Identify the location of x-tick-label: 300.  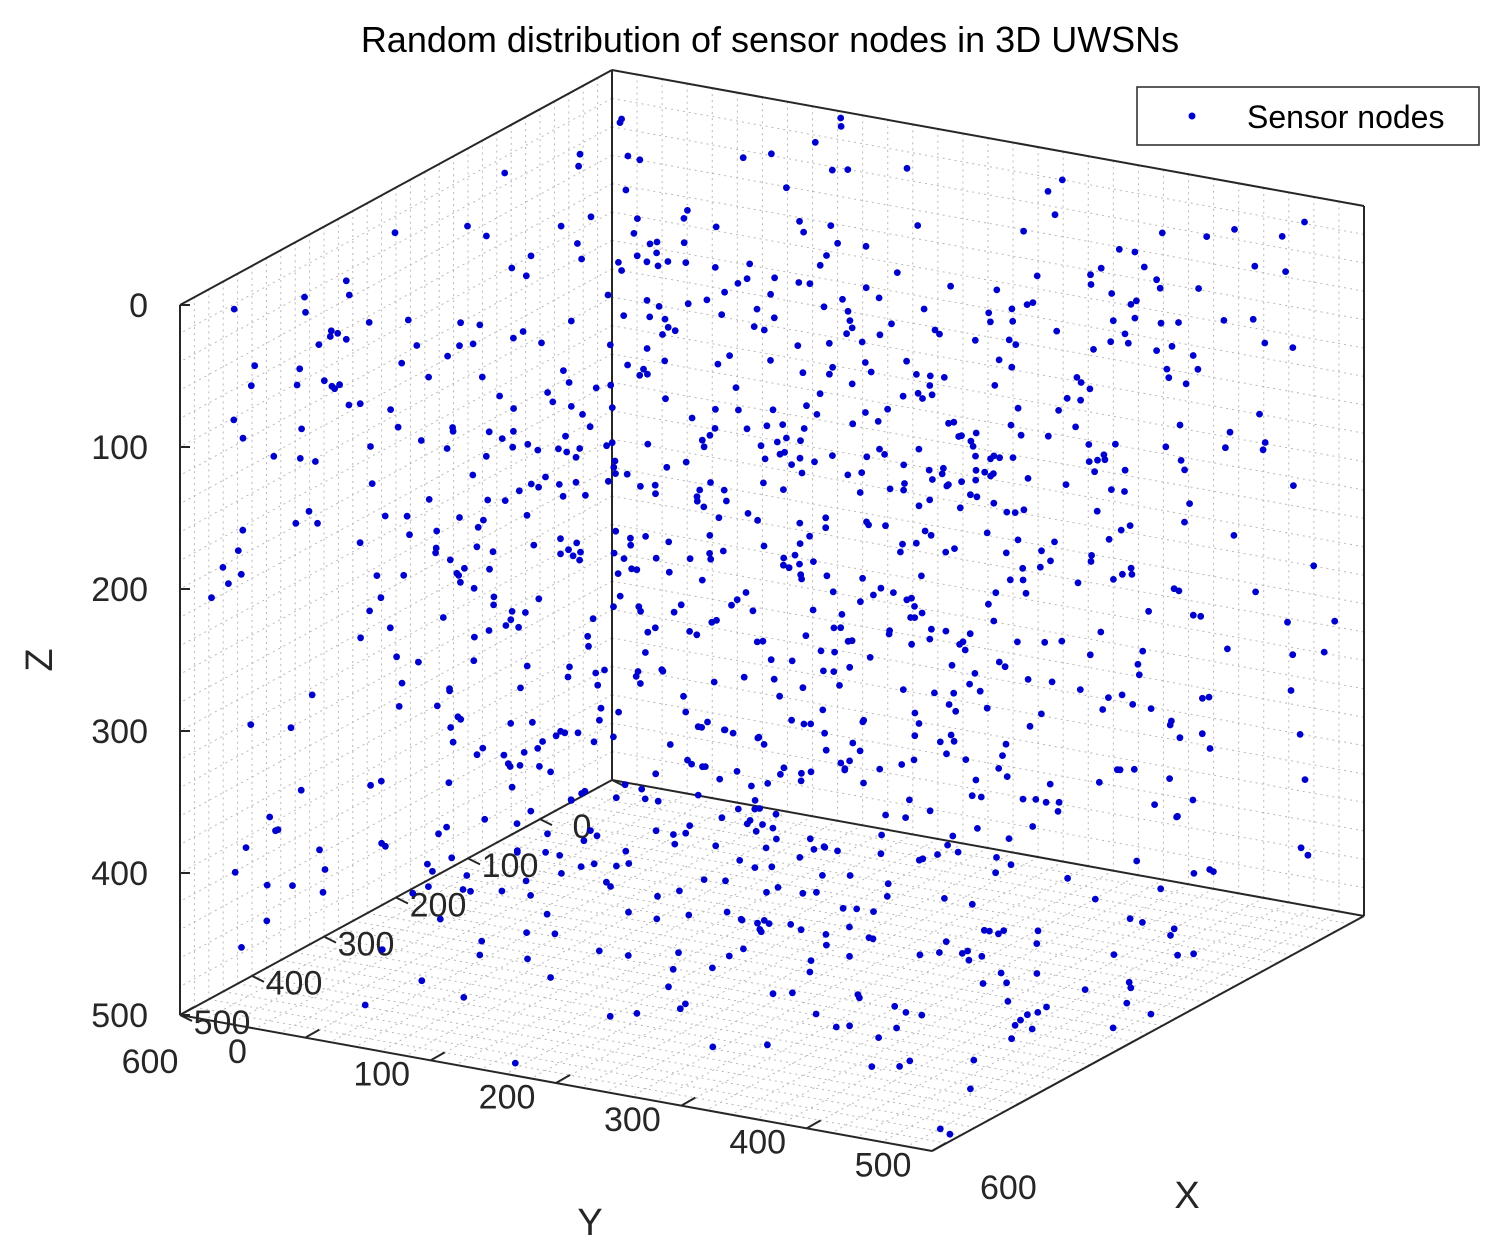
(632, 1120).